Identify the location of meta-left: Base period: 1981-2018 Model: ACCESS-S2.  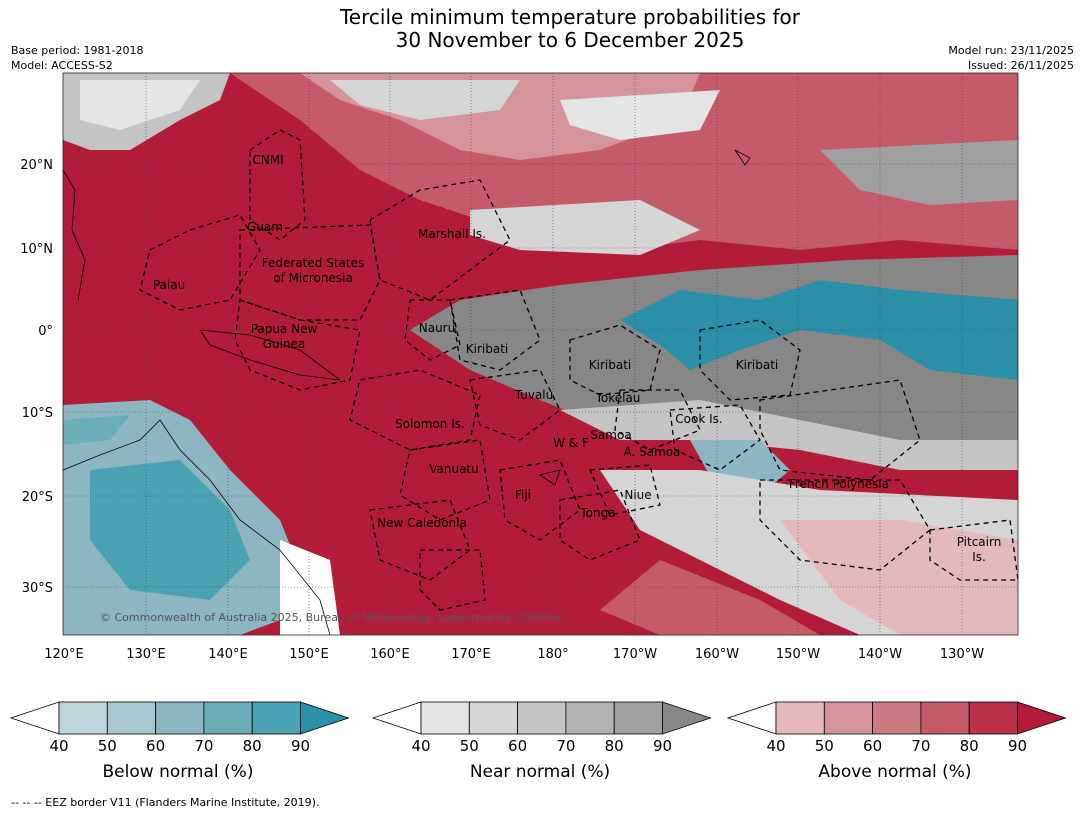
(77, 58).